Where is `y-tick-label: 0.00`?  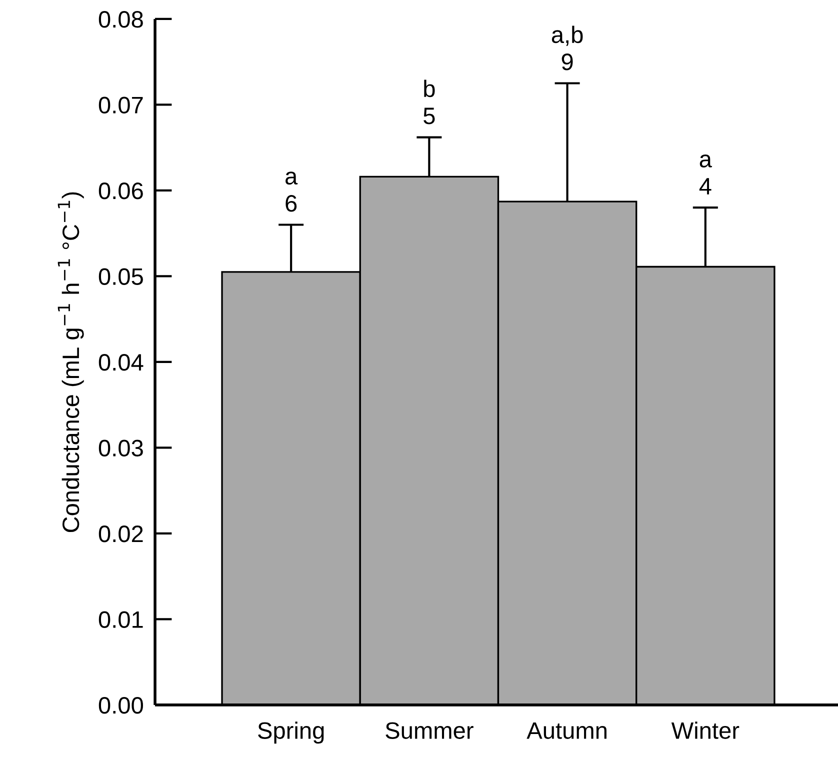
y-tick-label: 0.00 is located at coordinates (120, 705).